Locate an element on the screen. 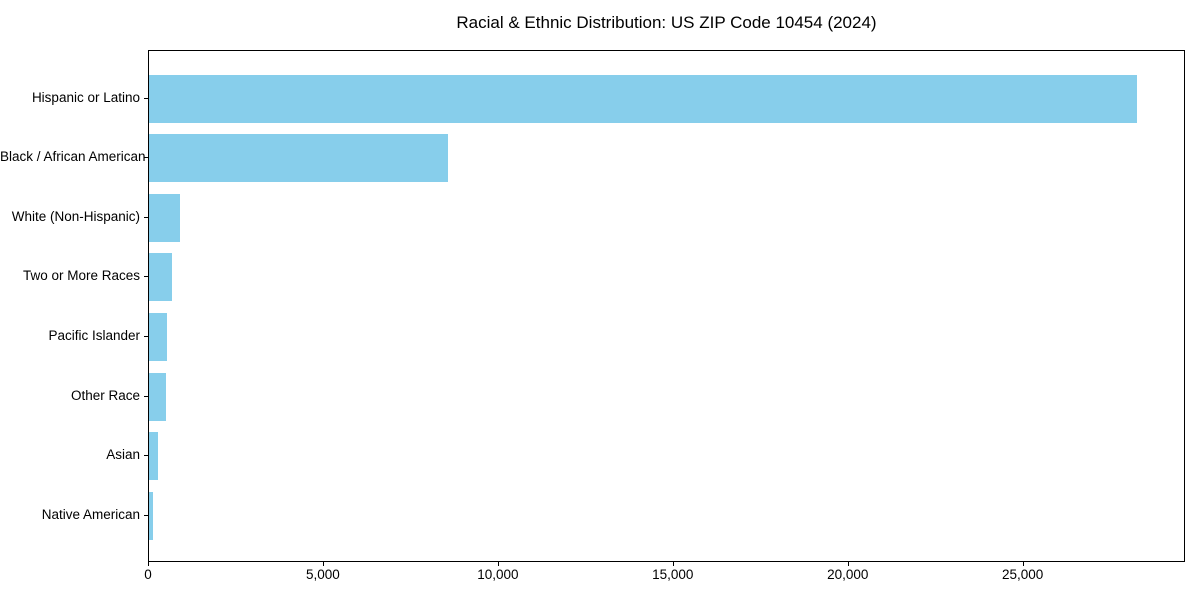 Image resolution: width=1200 pixels, height=600 pixels. x-tick-label-25000: 25,000 is located at coordinates (1023, 574).